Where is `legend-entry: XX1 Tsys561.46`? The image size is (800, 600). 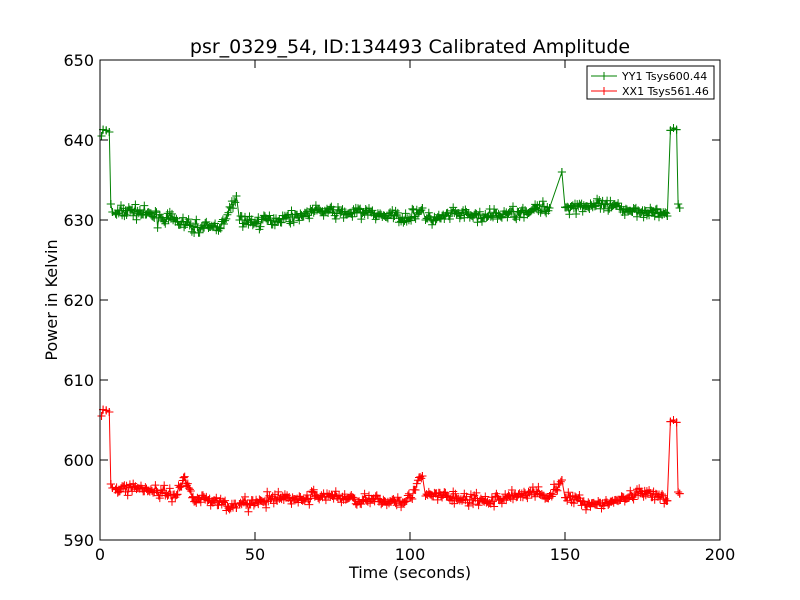 legend-entry: XX1 Tsys561.46 is located at coordinates (650, 91).